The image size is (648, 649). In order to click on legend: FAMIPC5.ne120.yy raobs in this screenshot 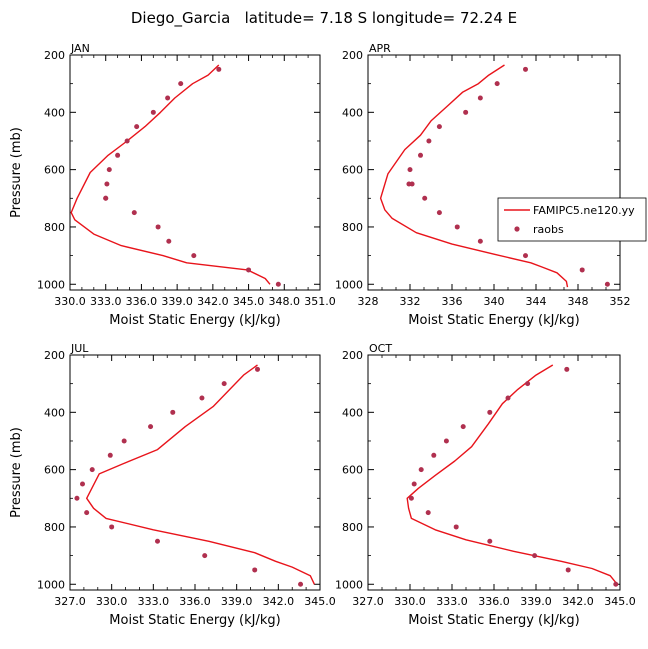, I will do `click(572, 219)`.